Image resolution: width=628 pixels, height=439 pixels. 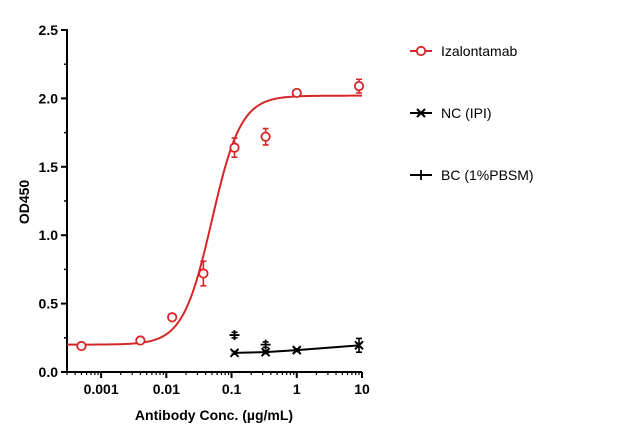 I want to click on y-tick-label: 0.0, so click(x=49, y=372).